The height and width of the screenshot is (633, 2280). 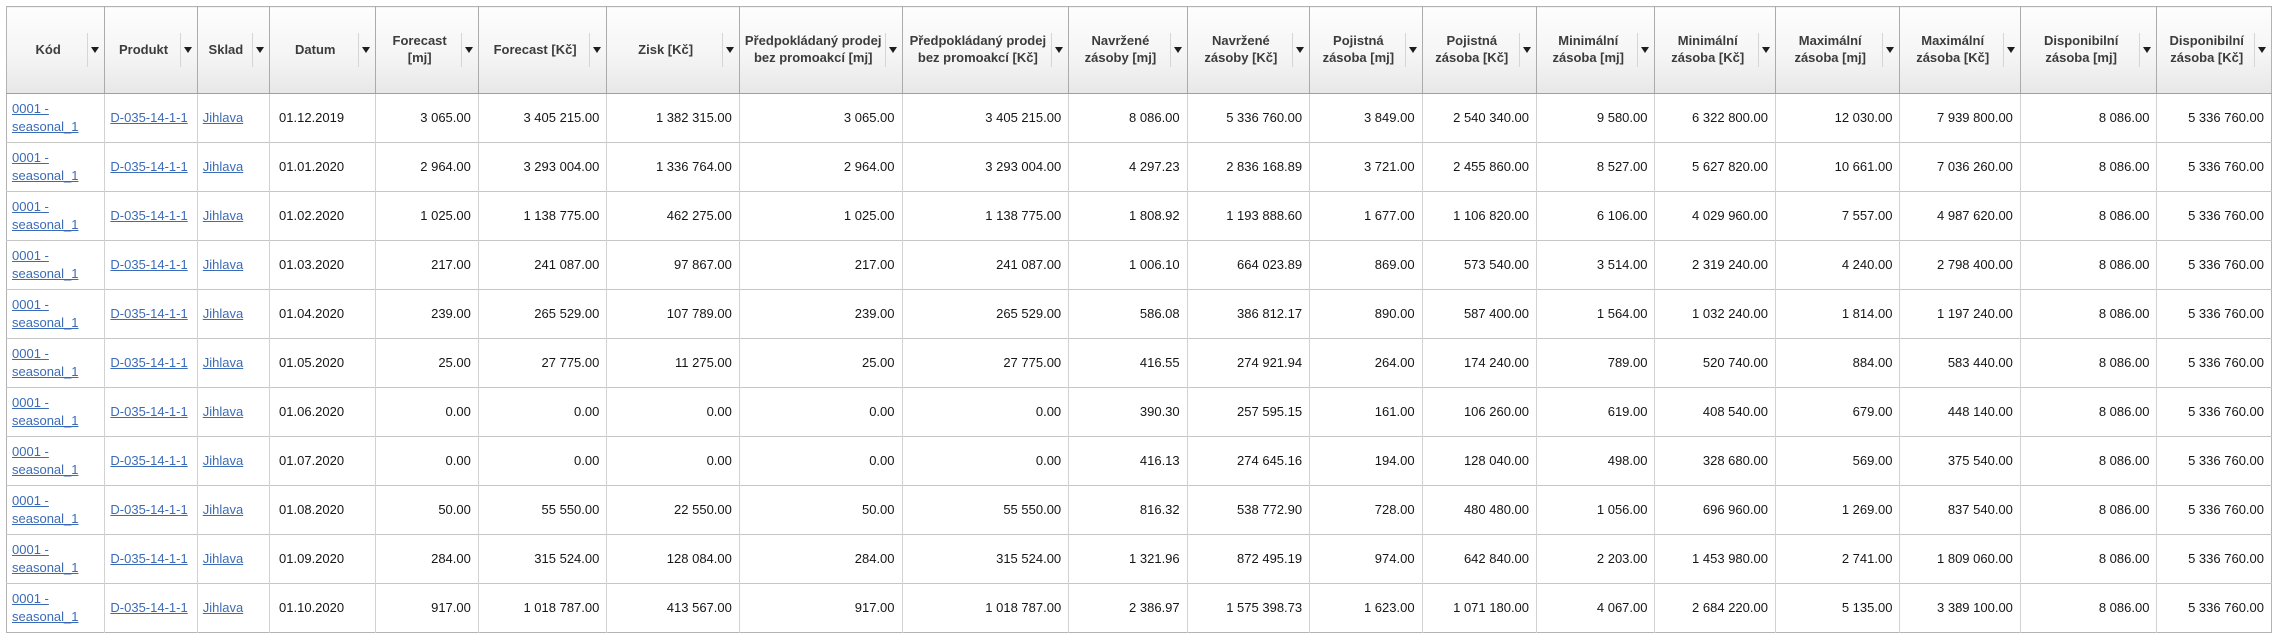 What do you see at coordinates (1960, 461) in the screenshot?
I see `cell-maximalni-zasoba-kc: 375 540.00` at bounding box center [1960, 461].